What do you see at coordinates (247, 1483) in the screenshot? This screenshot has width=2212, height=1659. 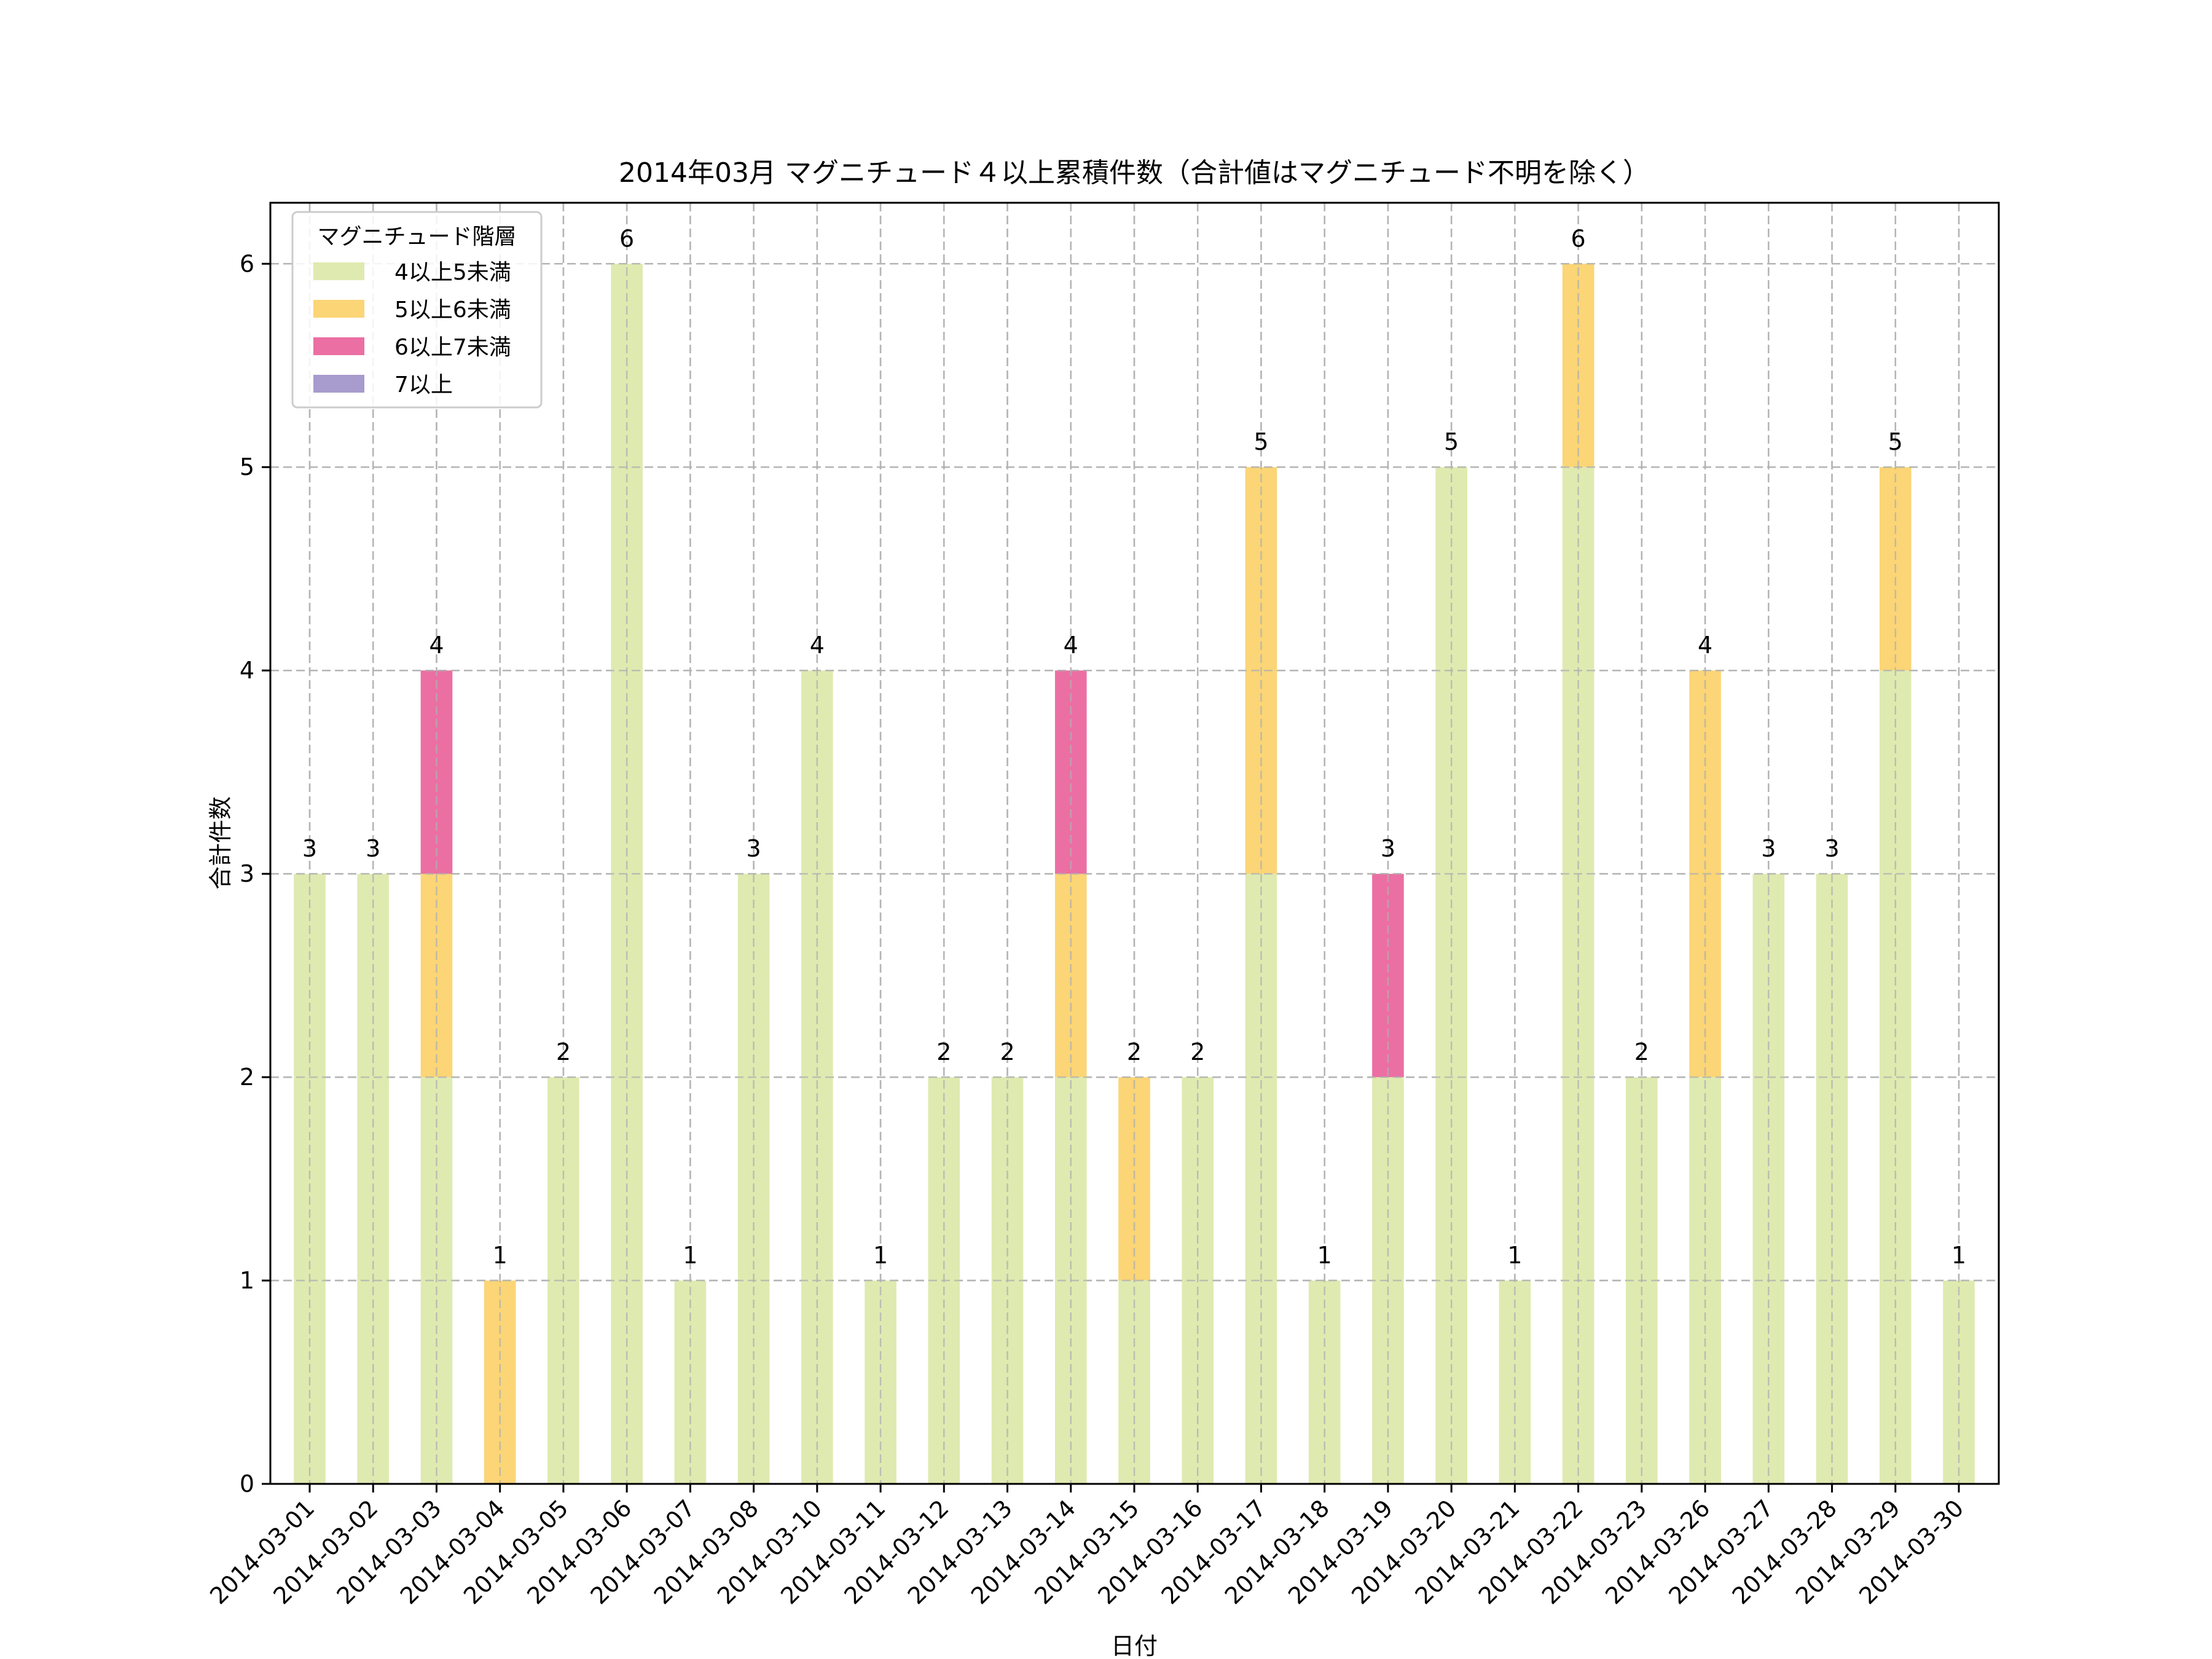 I see `y-tick-label: 0` at bounding box center [247, 1483].